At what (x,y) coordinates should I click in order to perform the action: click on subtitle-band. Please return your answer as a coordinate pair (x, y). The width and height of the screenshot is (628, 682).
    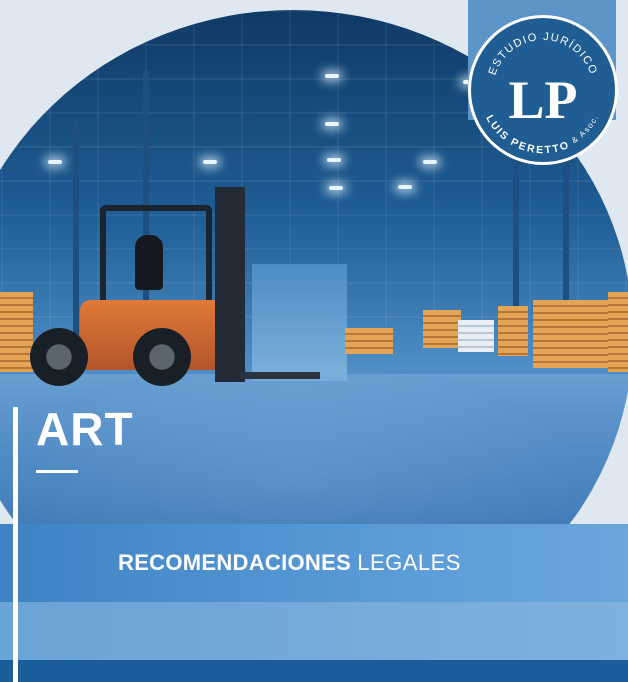
    Looking at the image, I should click on (314, 563).